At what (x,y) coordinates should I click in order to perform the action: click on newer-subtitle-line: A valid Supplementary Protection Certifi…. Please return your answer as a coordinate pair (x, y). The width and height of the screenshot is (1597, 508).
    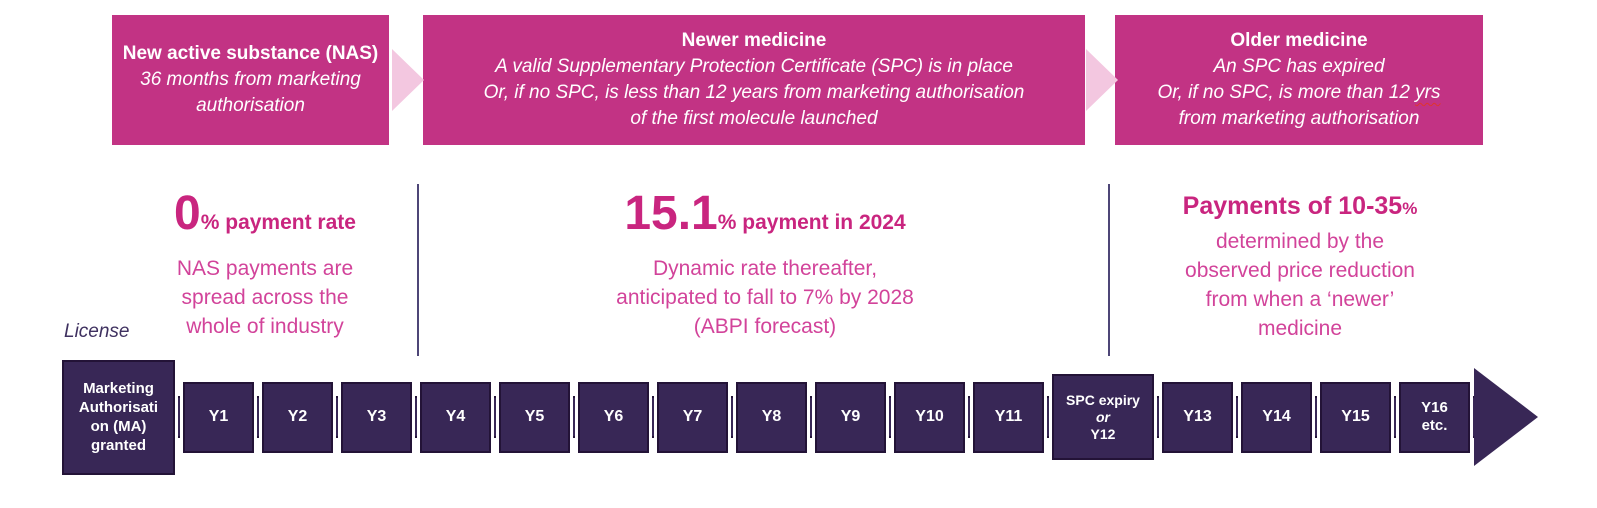
    Looking at the image, I should click on (754, 66).